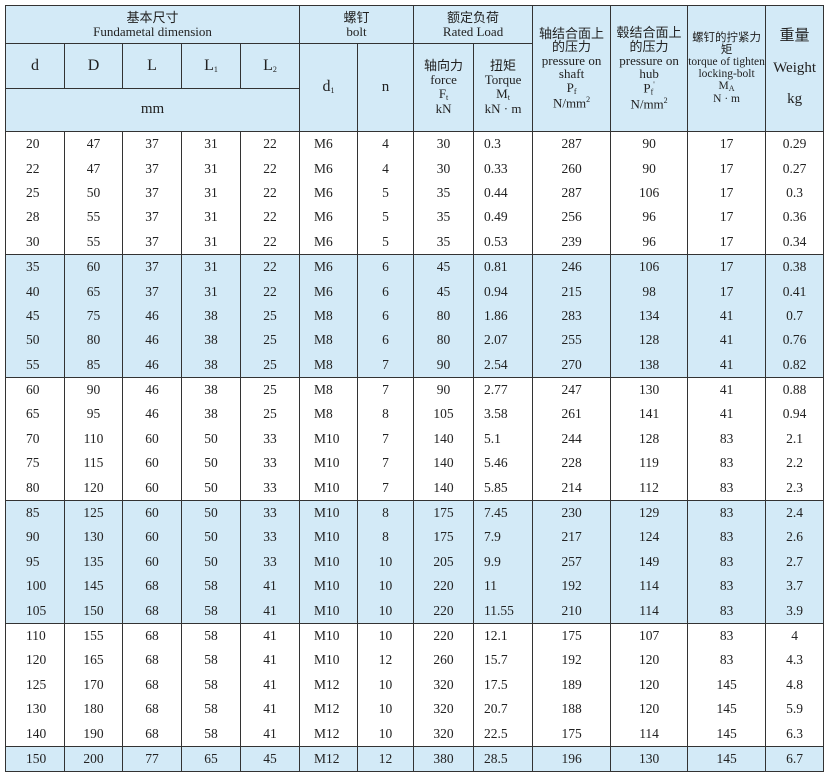  I want to click on cell-L1: 58, so click(211, 635).